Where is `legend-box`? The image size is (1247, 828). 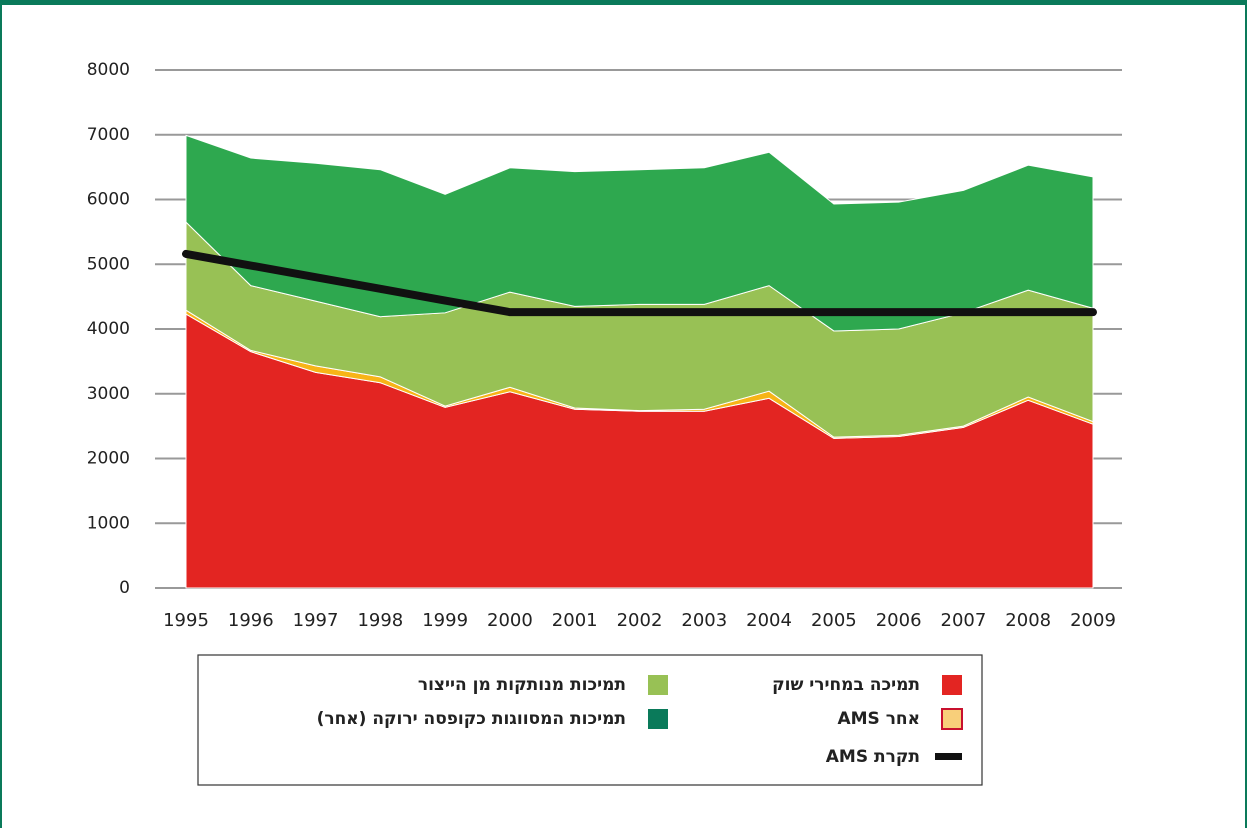 legend-box is located at coordinates (590, 720).